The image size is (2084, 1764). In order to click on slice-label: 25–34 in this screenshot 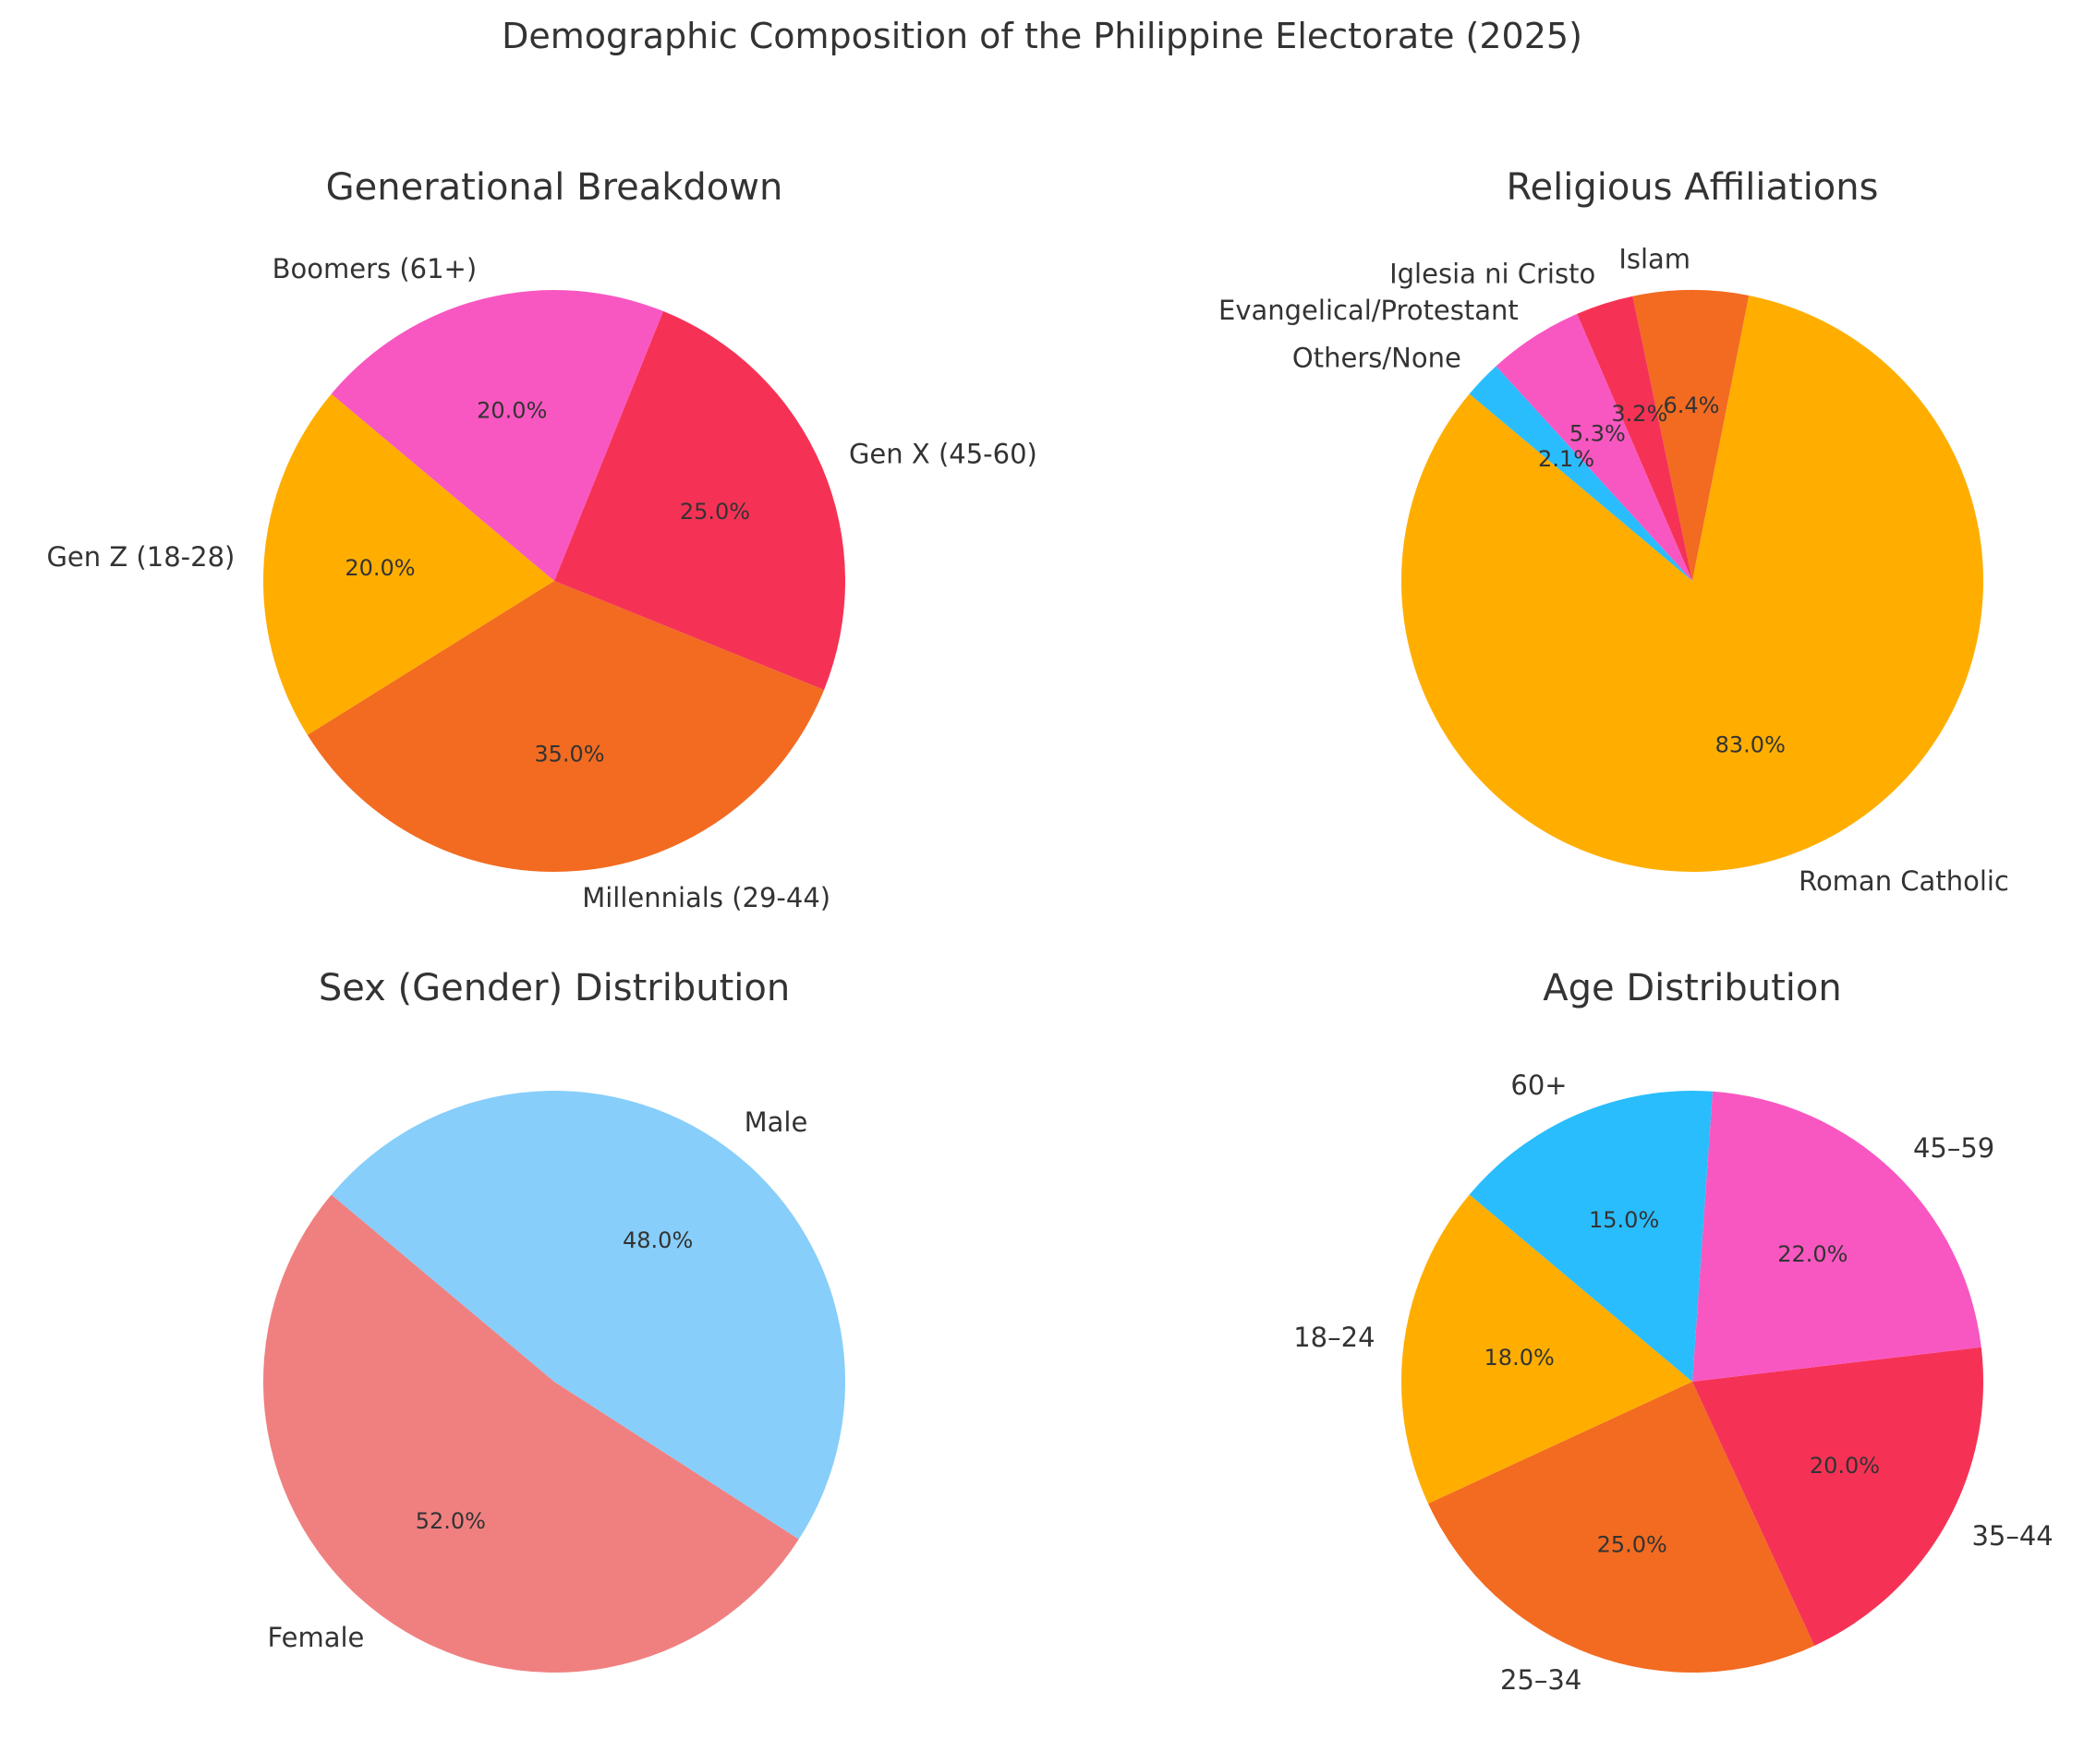, I will do `click(1540, 1680)`.